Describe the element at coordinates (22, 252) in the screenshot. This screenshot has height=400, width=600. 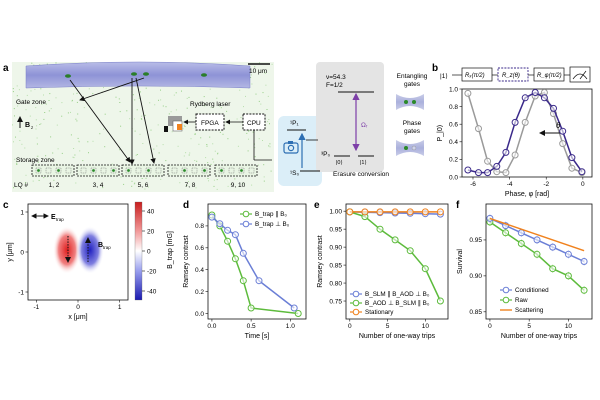
I see `y-tick-label: 0` at that location.